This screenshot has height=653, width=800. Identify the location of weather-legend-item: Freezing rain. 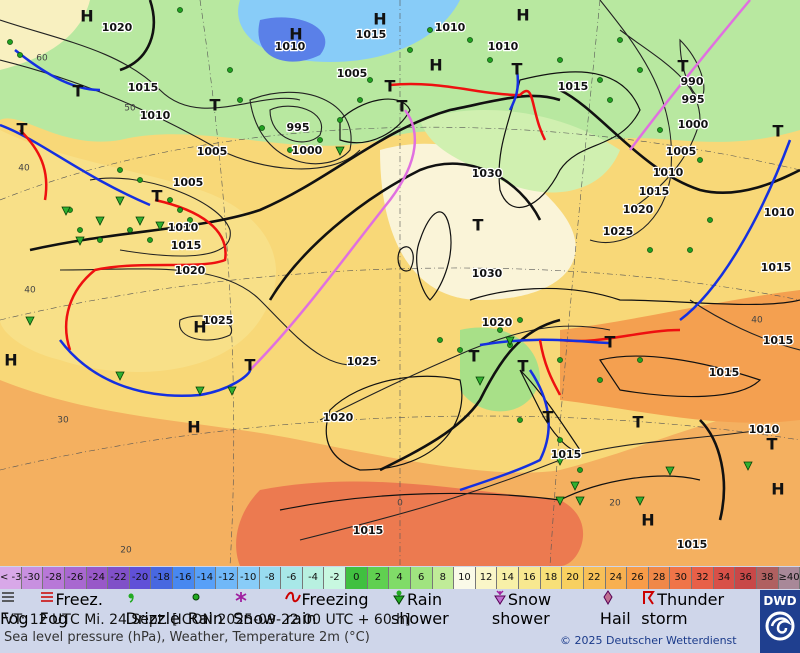
(337, 608).